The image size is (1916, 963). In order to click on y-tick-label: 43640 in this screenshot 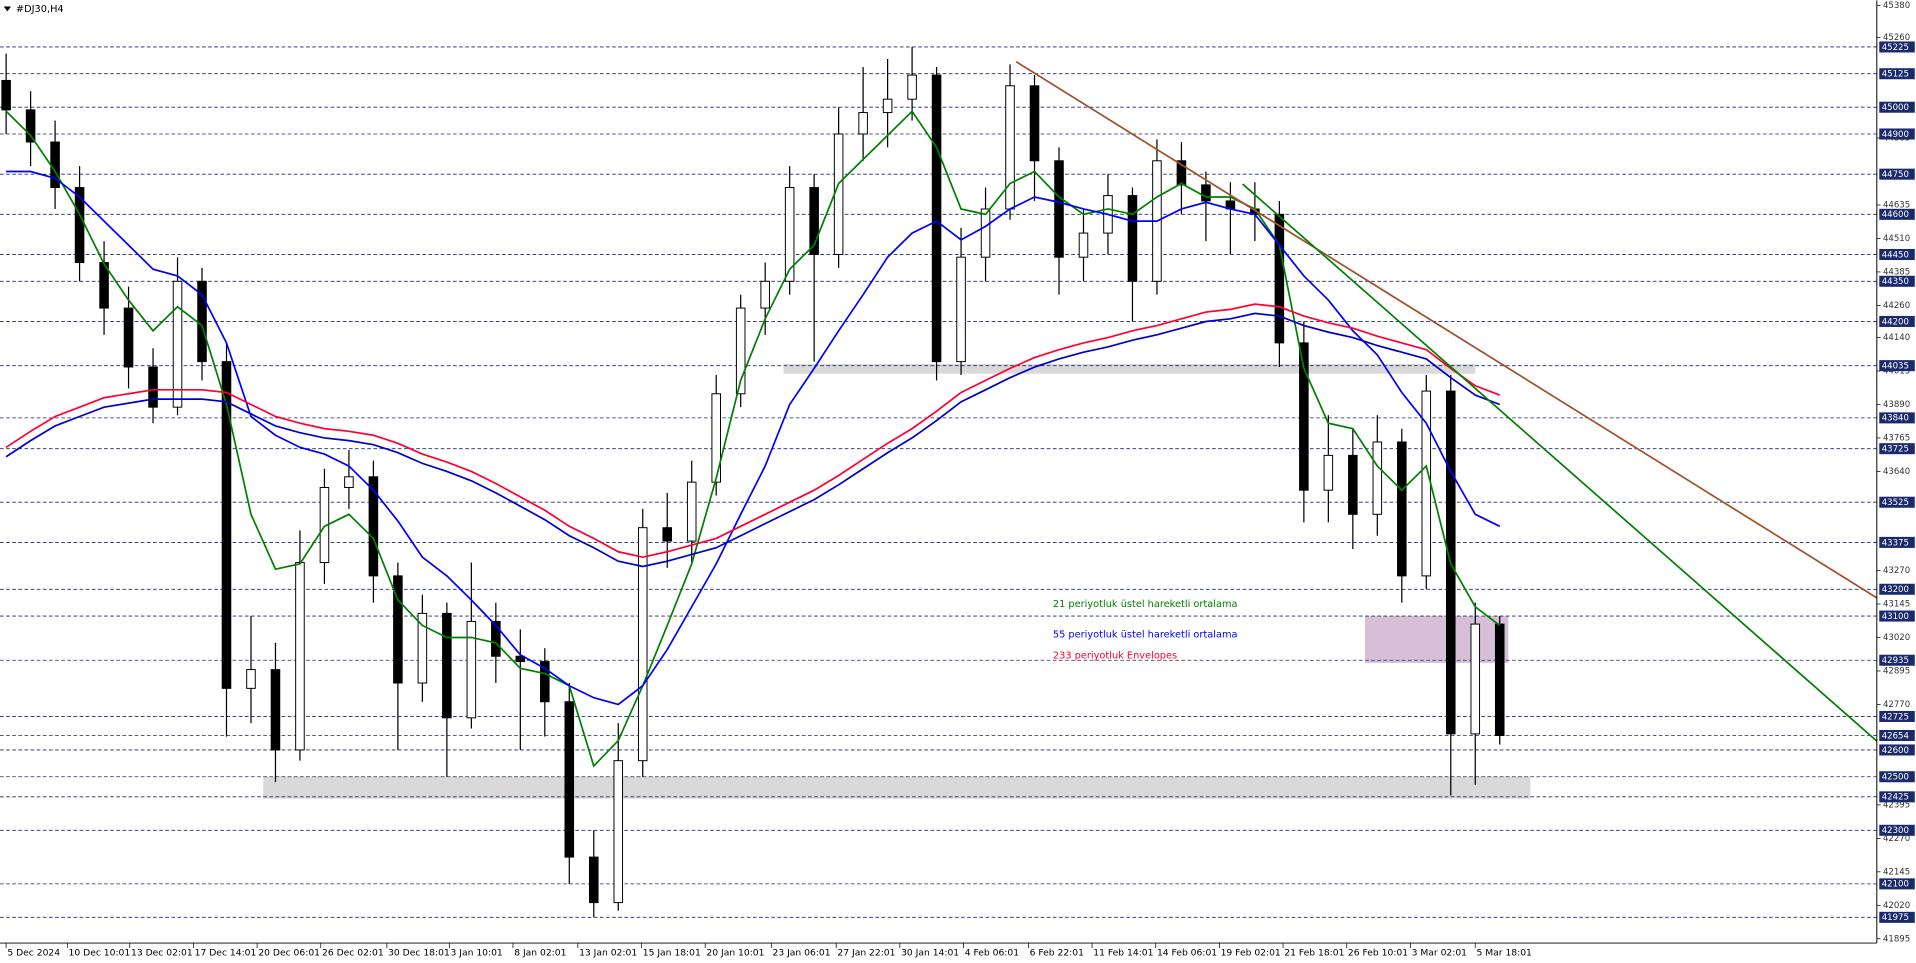, I will do `click(1896, 472)`.